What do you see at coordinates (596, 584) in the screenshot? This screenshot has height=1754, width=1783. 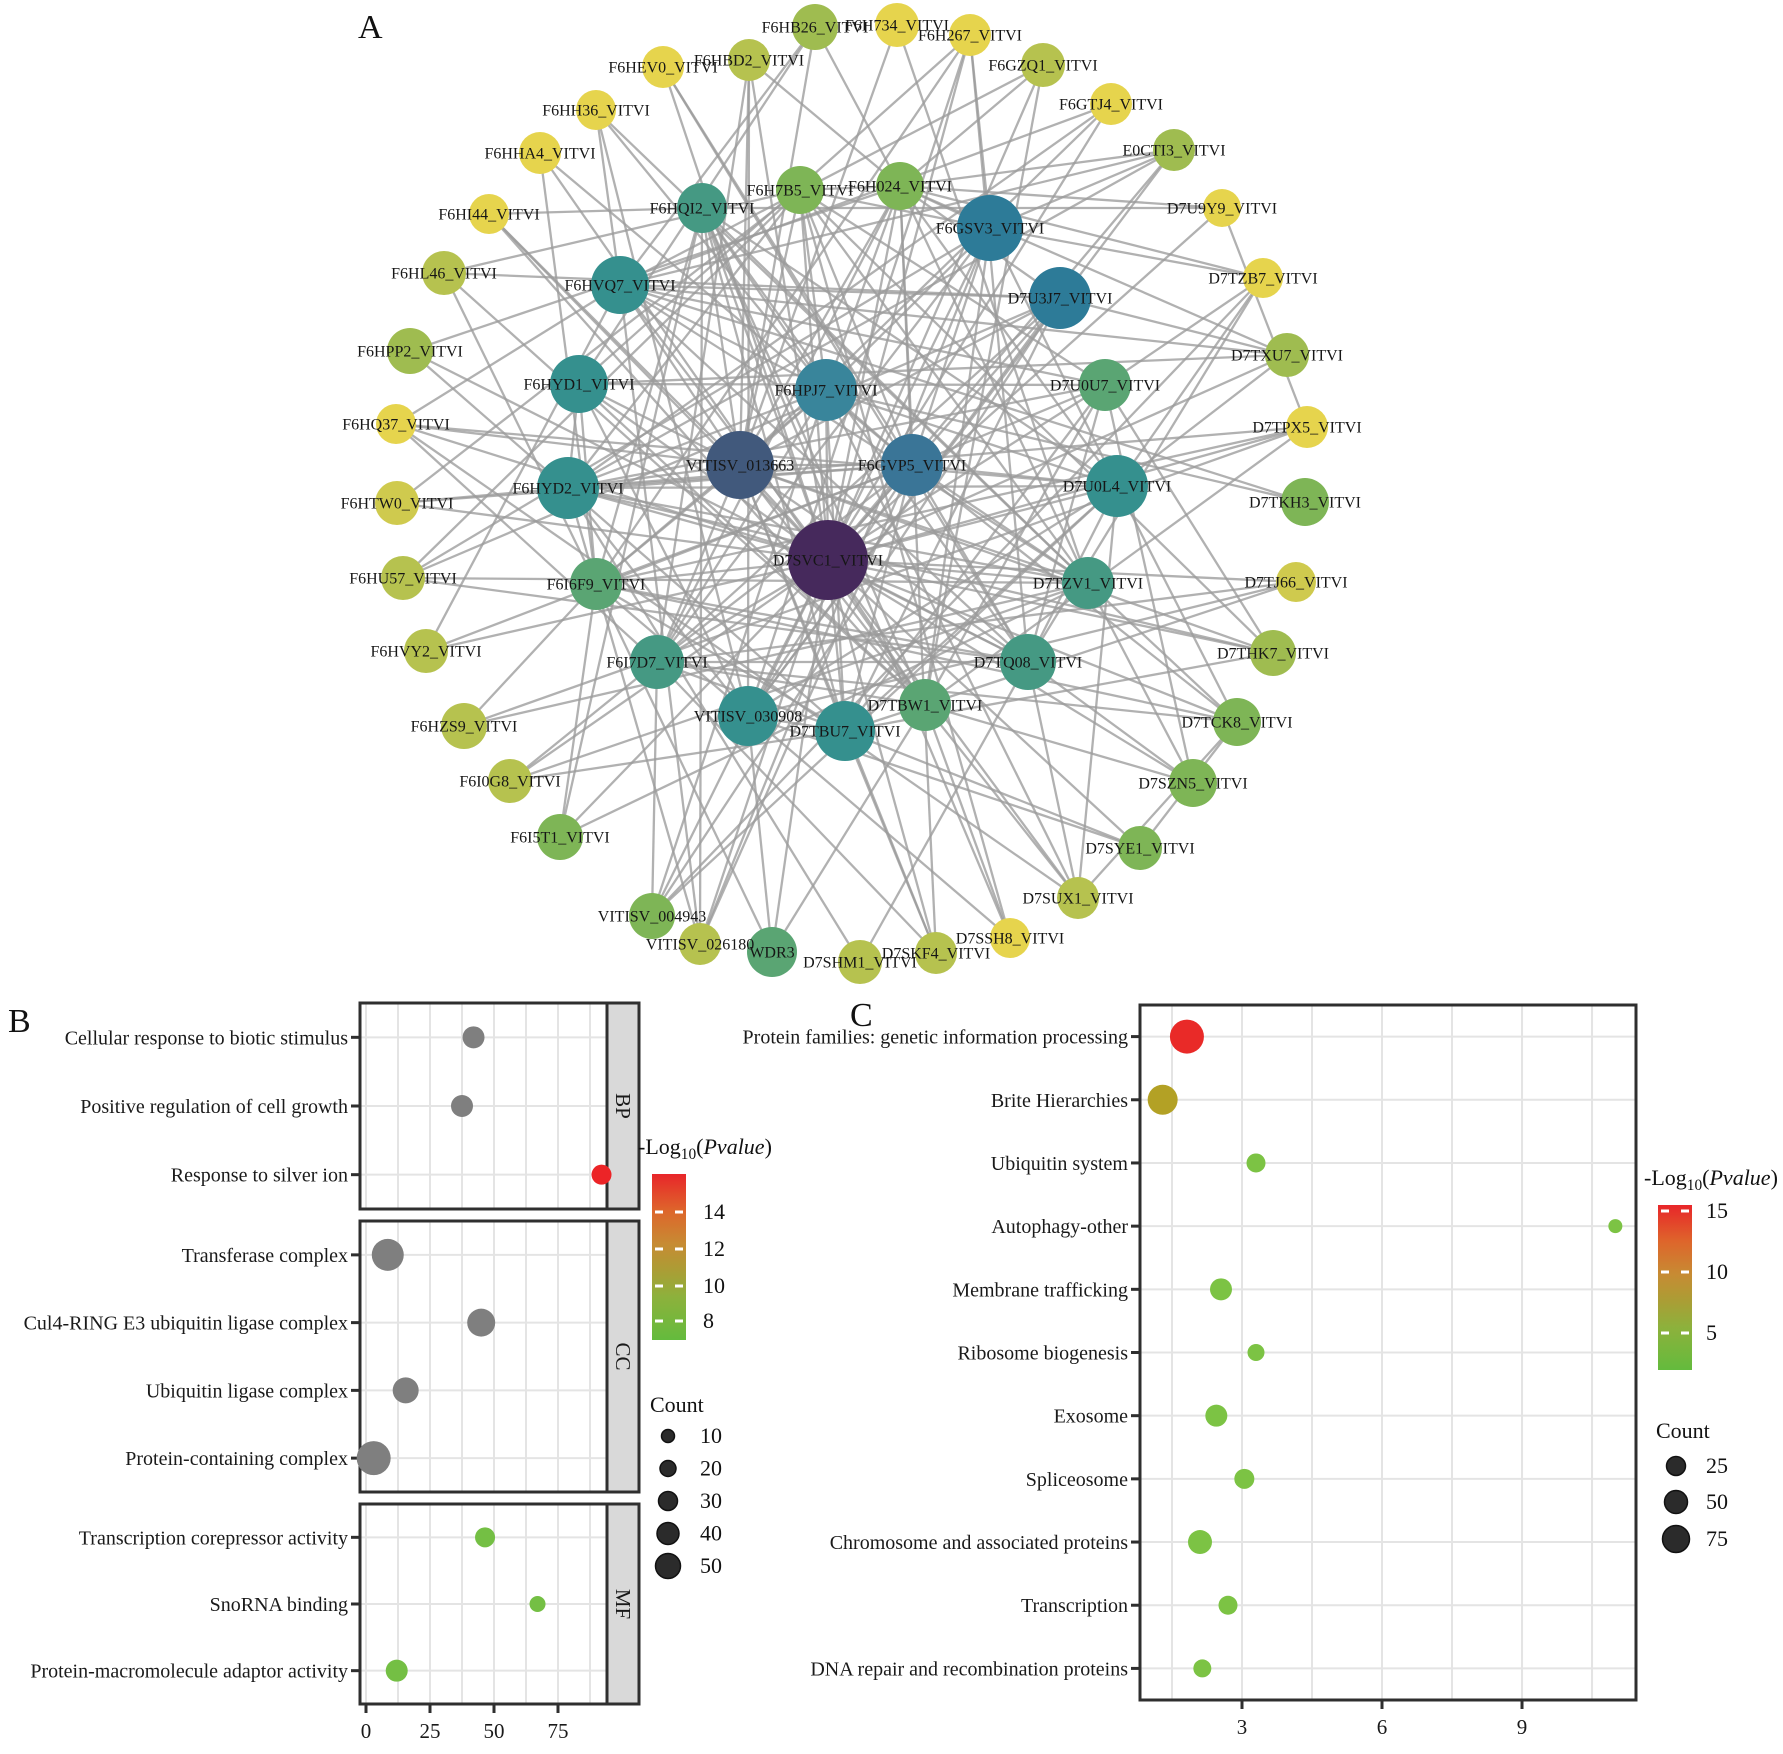 I see `network-node-label: F6I6F9_VITVI` at bounding box center [596, 584].